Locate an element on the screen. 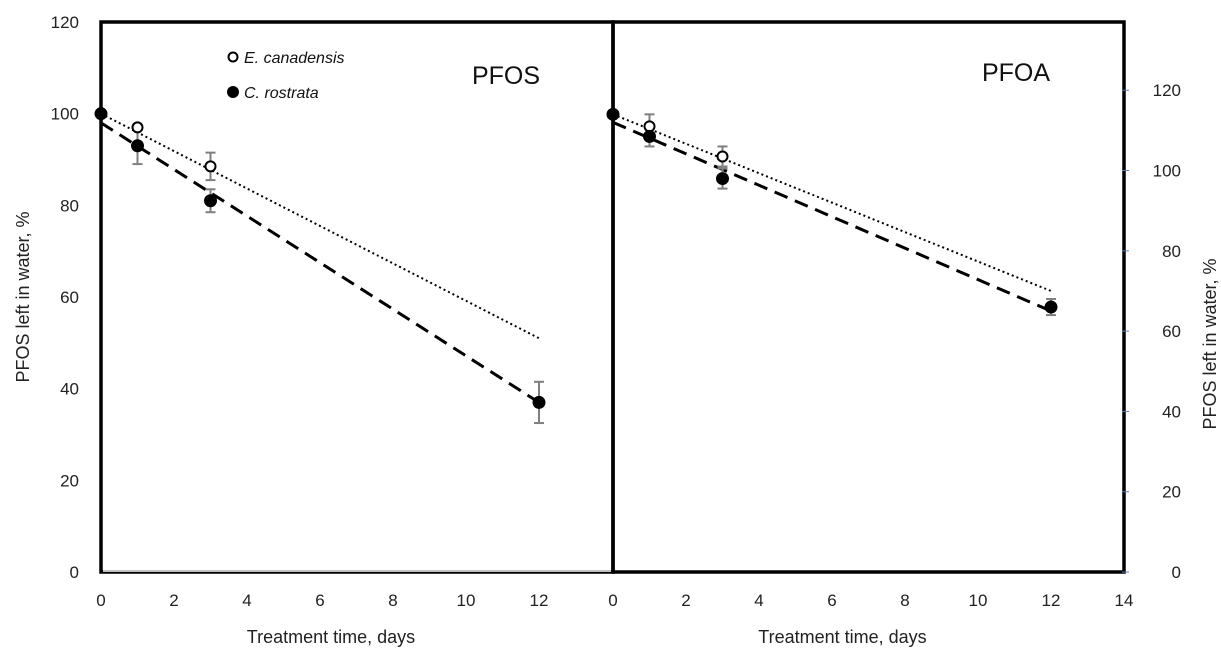  panel-title: PFOA is located at coordinates (1016, 73).